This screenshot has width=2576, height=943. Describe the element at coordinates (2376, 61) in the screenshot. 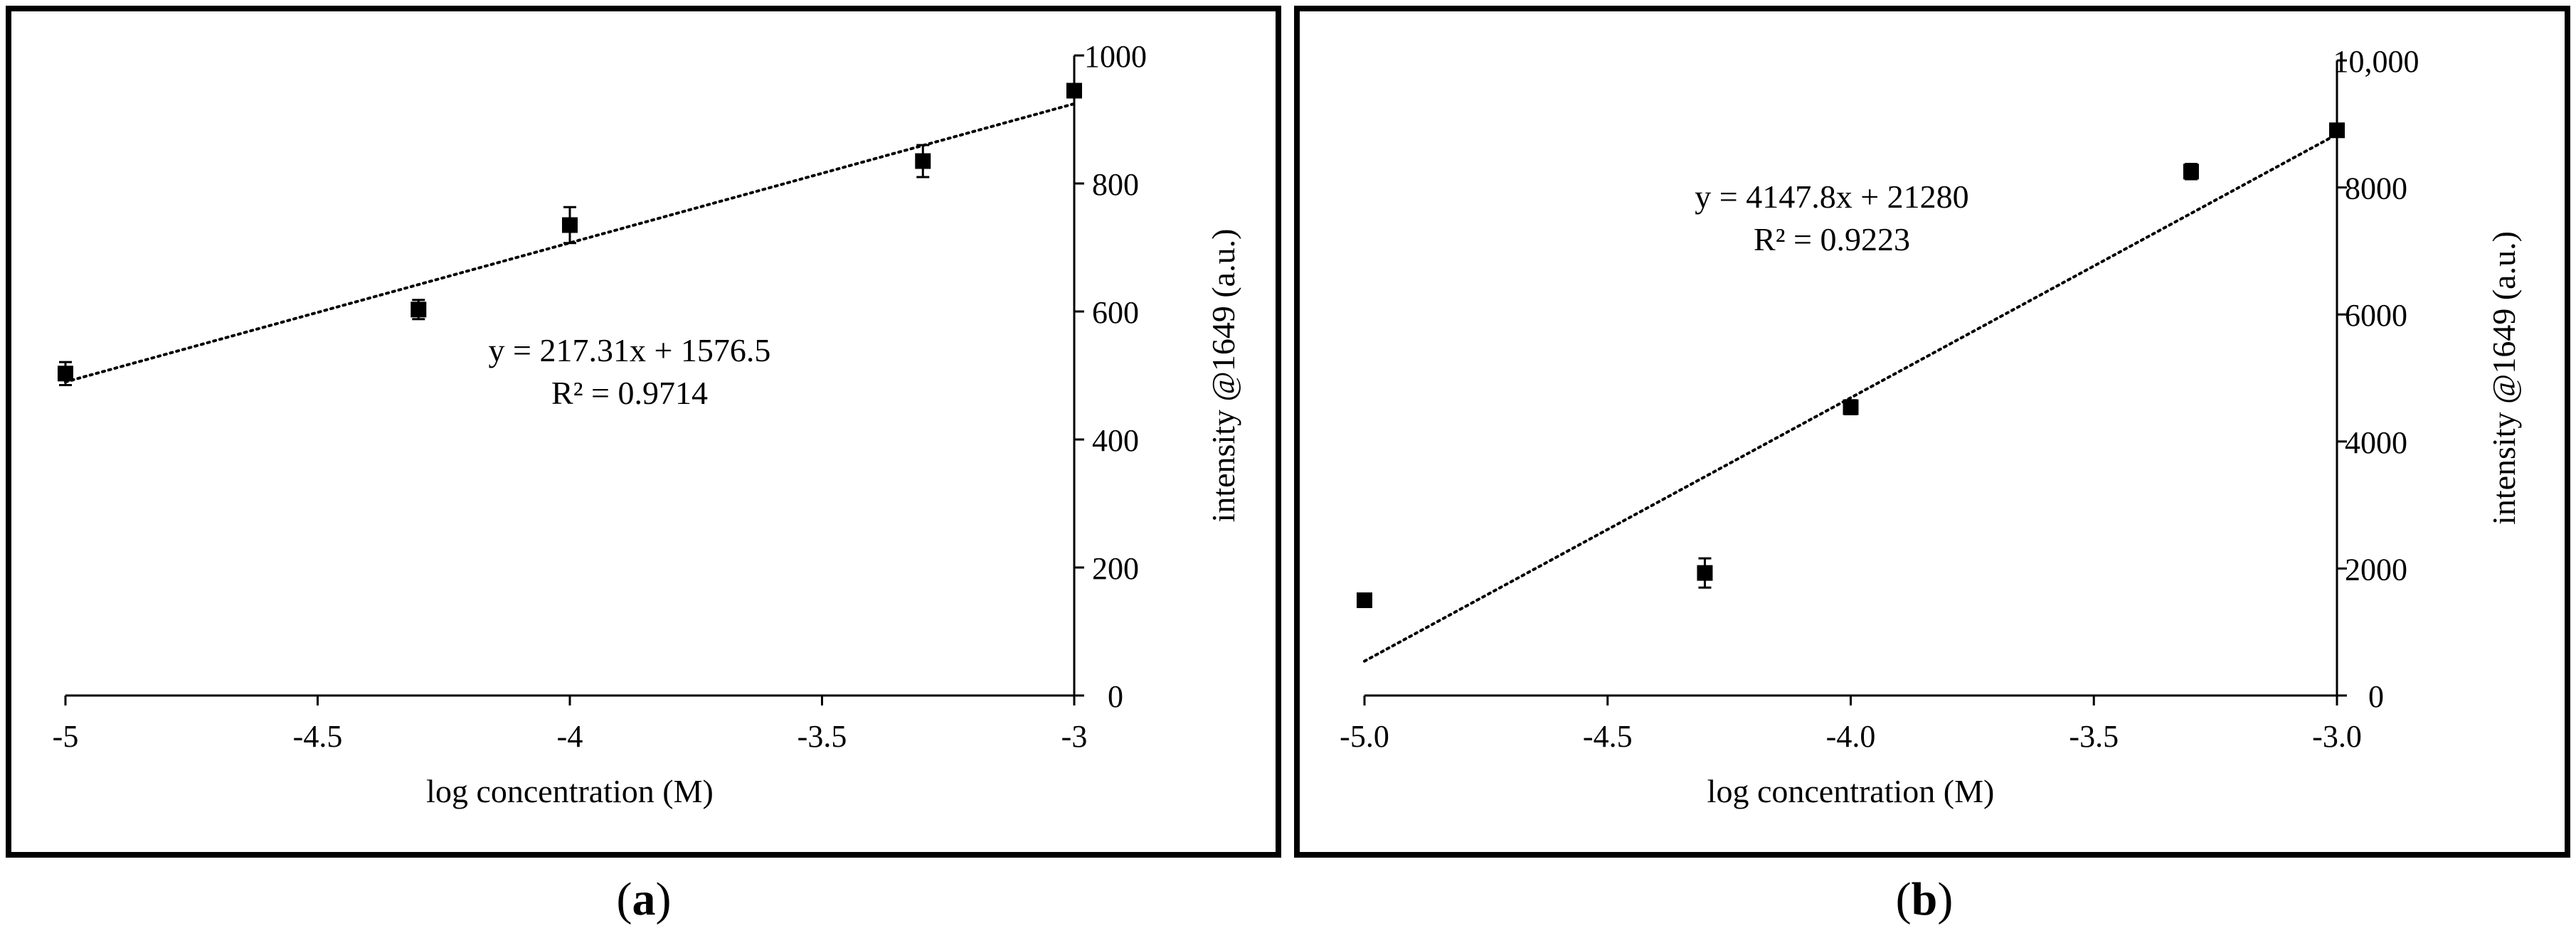

I see `y-tick-label-b: 10,000` at that location.